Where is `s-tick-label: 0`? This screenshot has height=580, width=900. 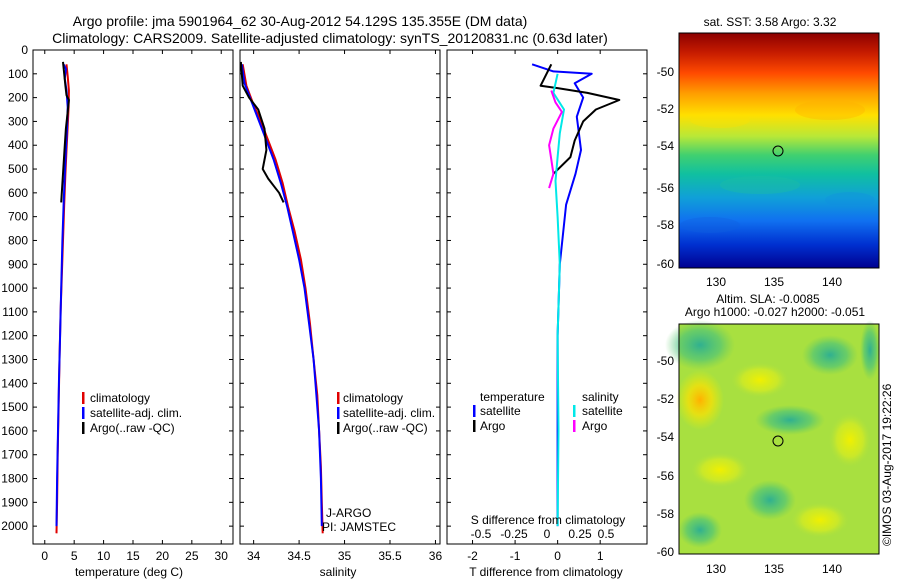 s-tick-label: 0 is located at coordinates (547, 534).